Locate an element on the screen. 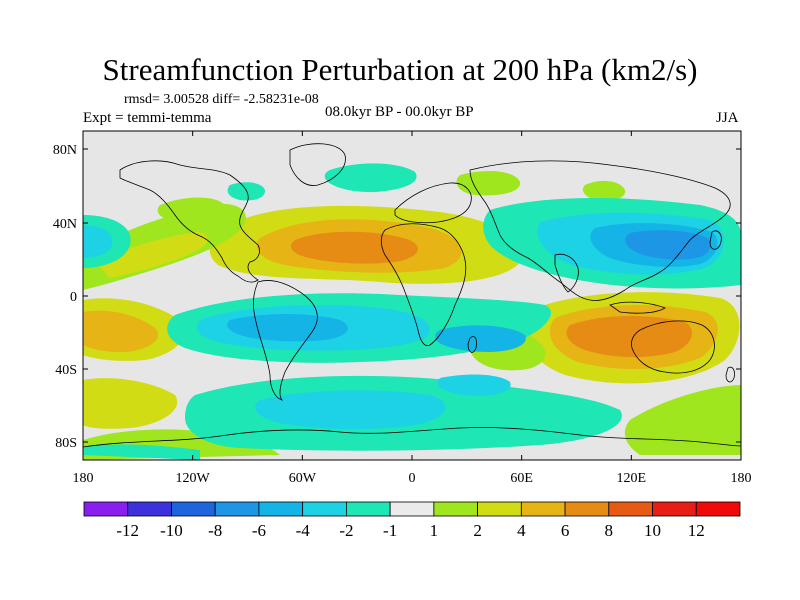  coastline-madagascar is located at coordinates (472, 344).